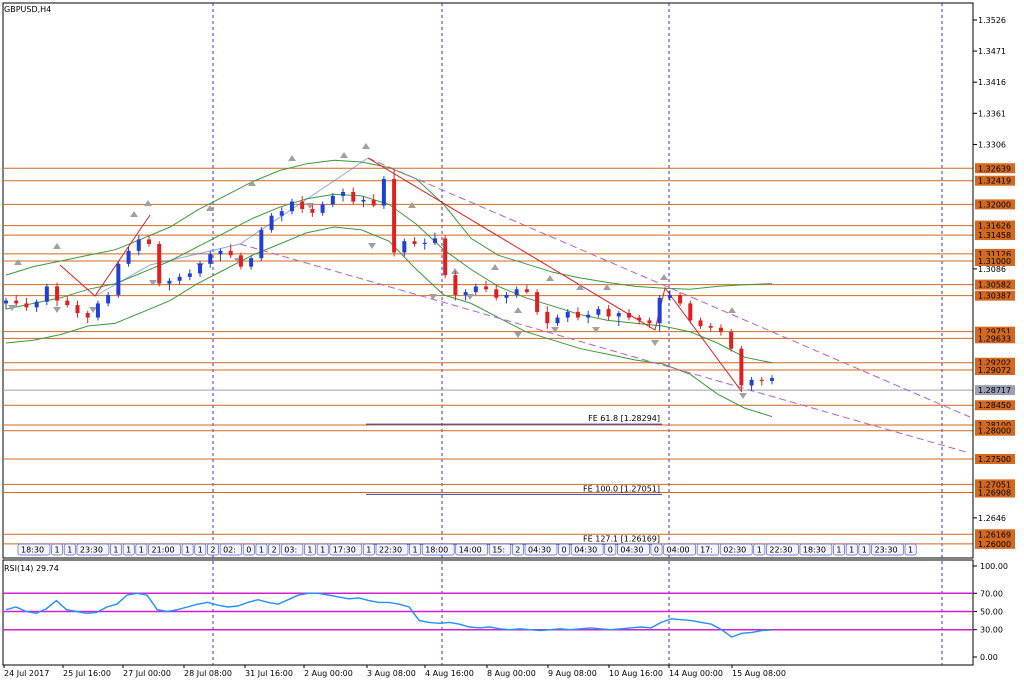 This screenshot has height=683, width=1024. What do you see at coordinates (290, 550) in the screenshot?
I see `session-label-15: 03:` at bounding box center [290, 550].